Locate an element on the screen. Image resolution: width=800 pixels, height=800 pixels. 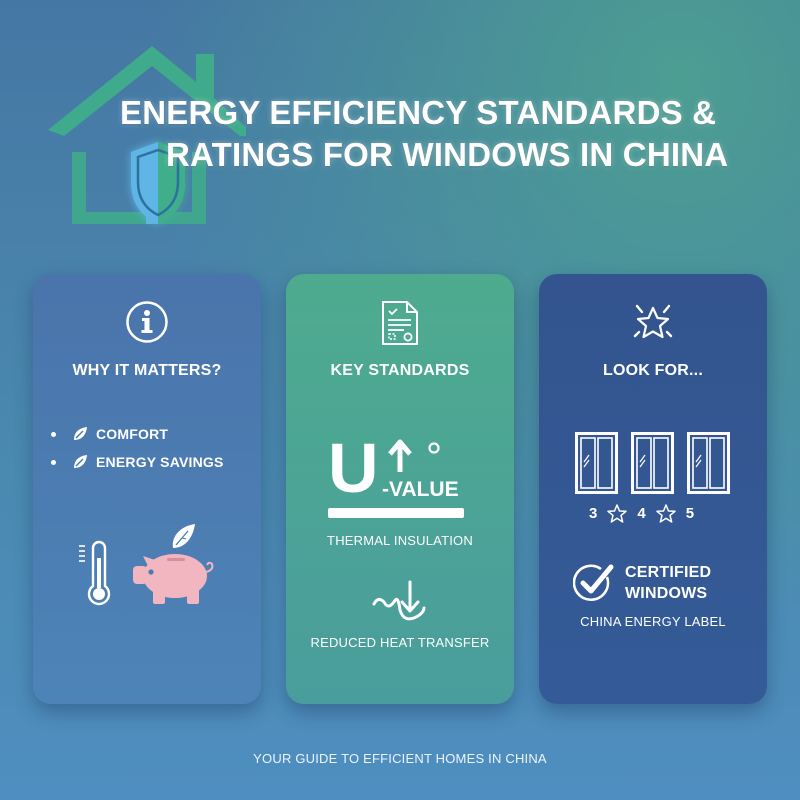
u-value-suffix: -VALUE is located at coordinates (420, 489).